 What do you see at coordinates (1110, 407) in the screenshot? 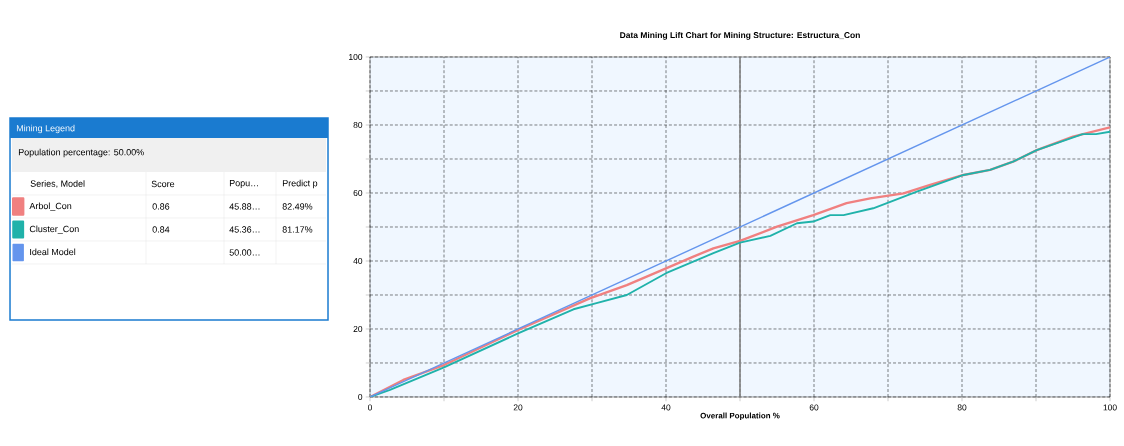
I see `x-tick-label: 100` at bounding box center [1110, 407].